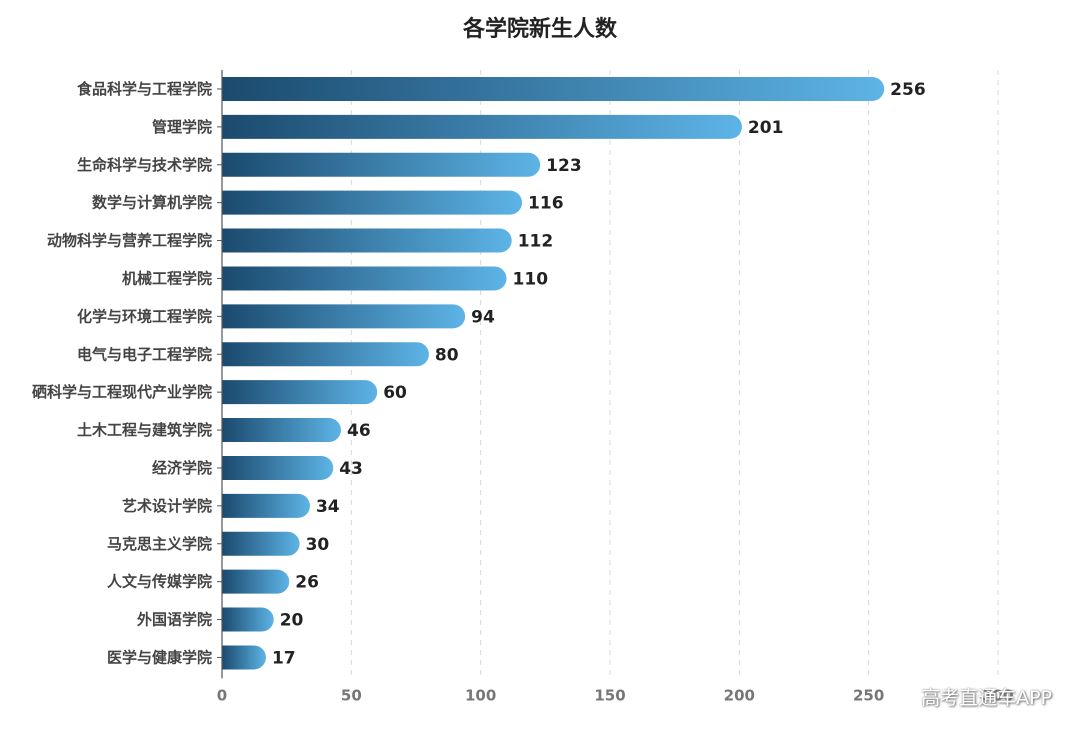  I want to click on x-tick-label: 100, so click(480, 695).